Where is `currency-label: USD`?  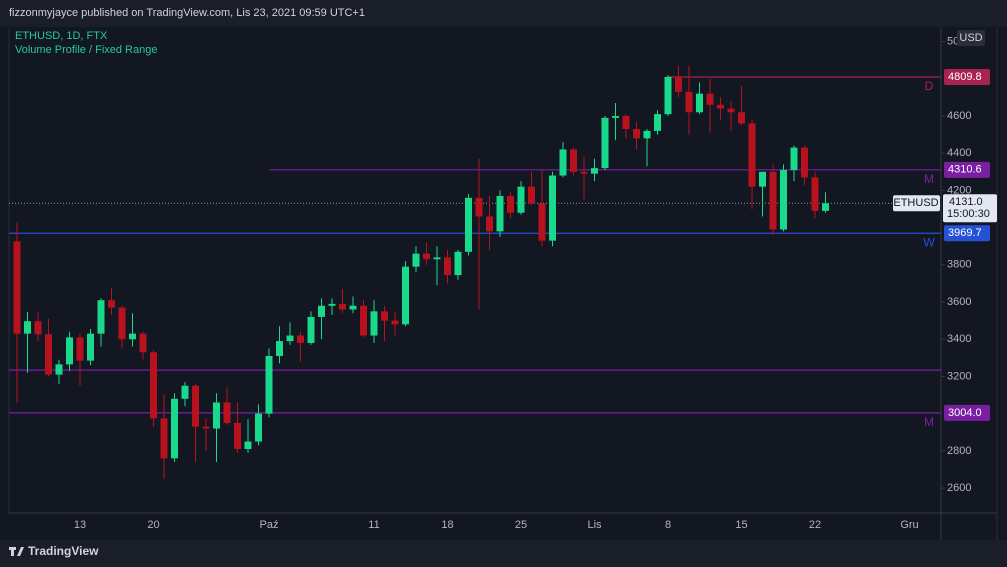
currency-label: USD is located at coordinates (970, 38).